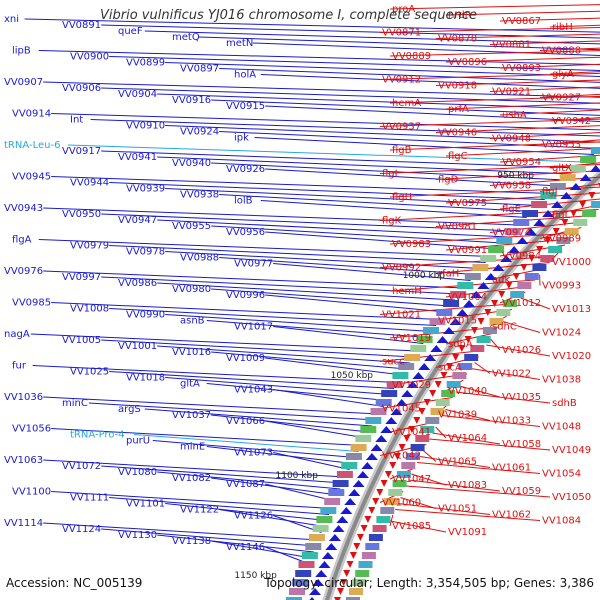  Describe the element at coordinates (255, 576) in the screenshot. I see `kbp-tick-label: 1150 kbp` at that location.